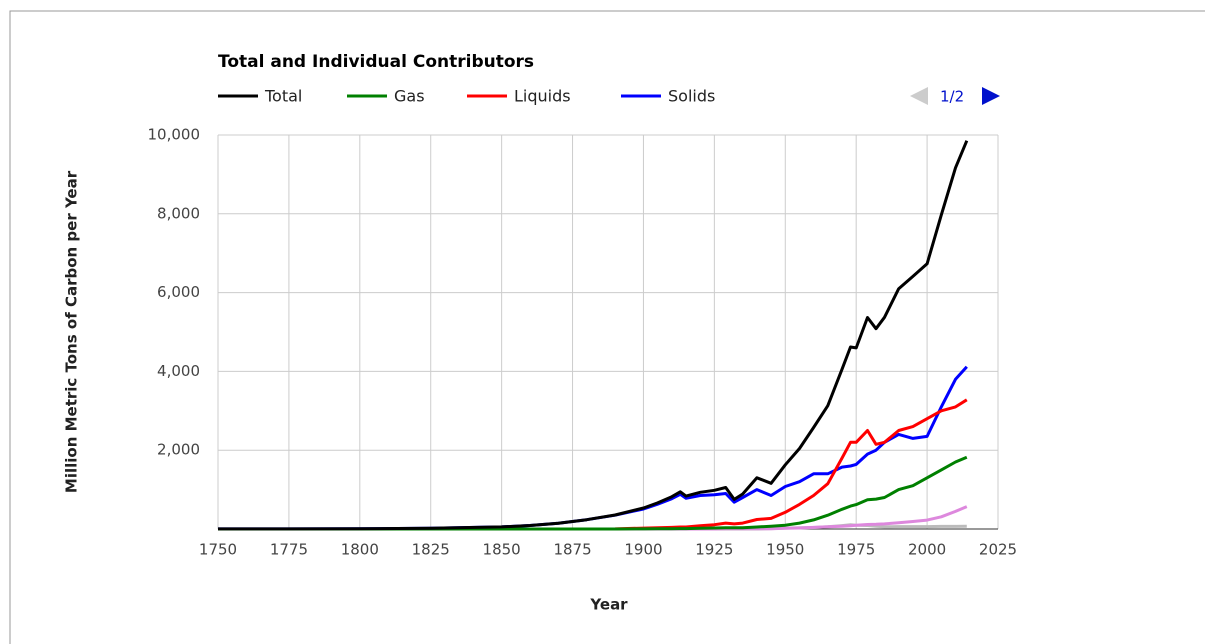 The height and width of the screenshot is (644, 1205). Describe the element at coordinates (691, 96) in the screenshot. I see `legend-label: Solids` at that location.